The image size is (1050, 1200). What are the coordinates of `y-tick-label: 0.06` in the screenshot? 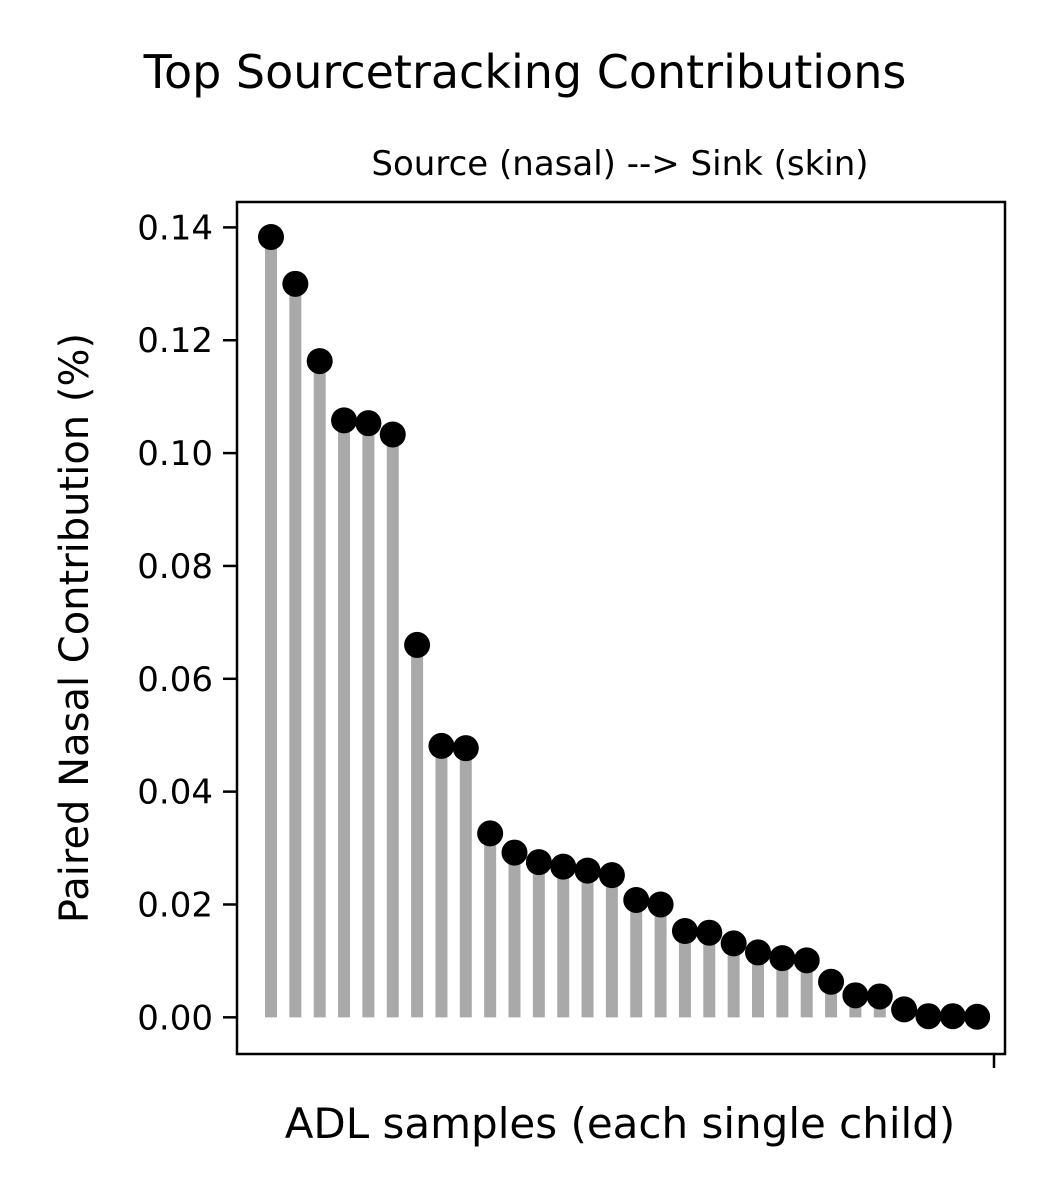 It's located at (175, 680).